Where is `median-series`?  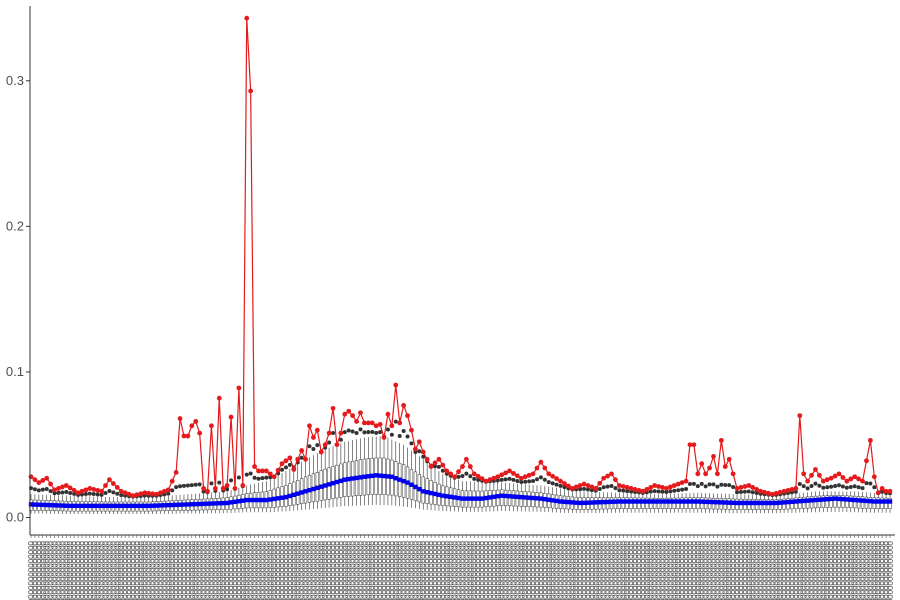 median-series is located at coordinates (460, 491).